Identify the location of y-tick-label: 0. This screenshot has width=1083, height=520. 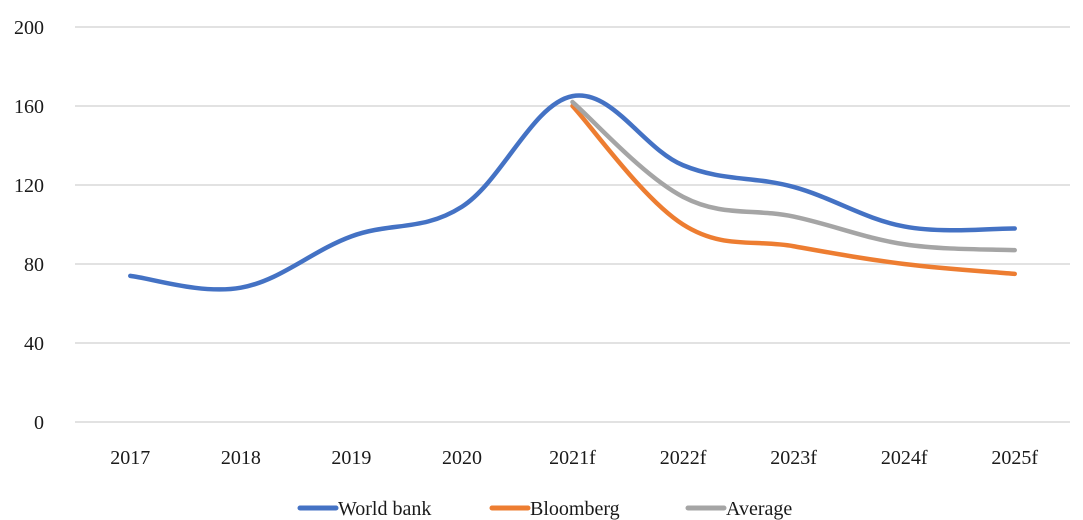
(39, 423).